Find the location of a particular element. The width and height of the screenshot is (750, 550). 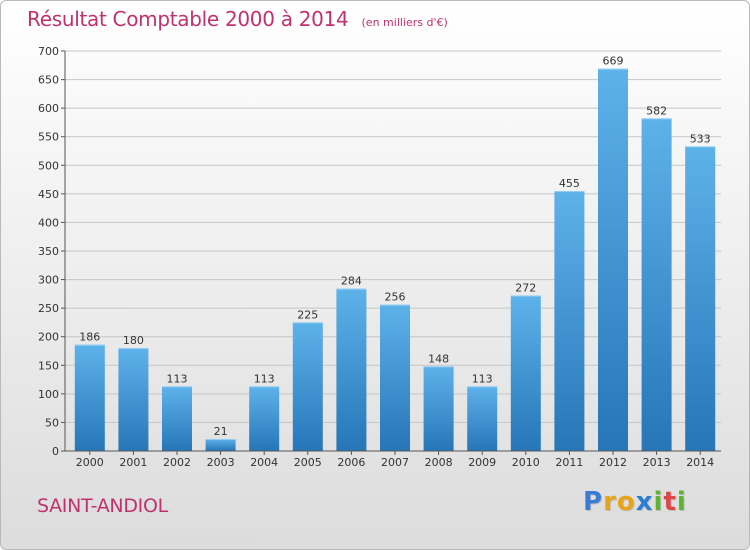

x-tick-label: 2002 is located at coordinates (177, 462).